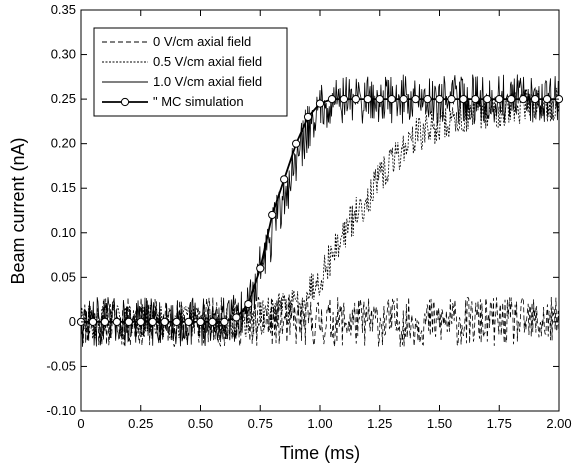 The image size is (573, 466). What do you see at coordinates (198, 101) in the screenshot?
I see `legend-label: " MC simulation` at bounding box center [198, 101].